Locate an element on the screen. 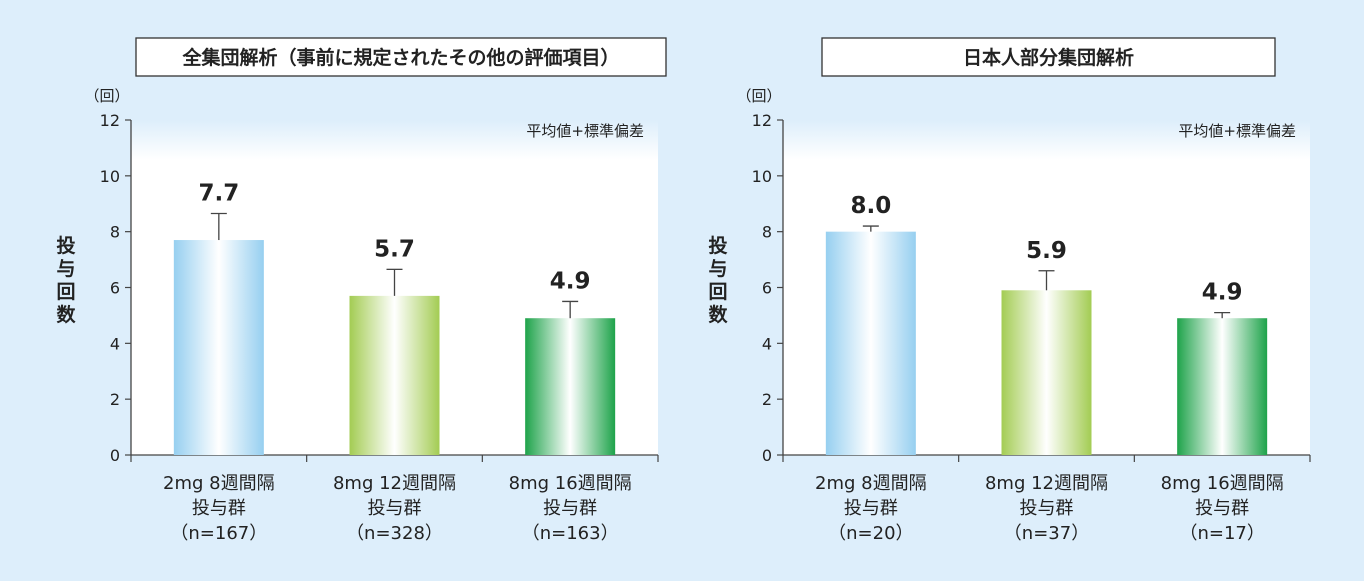 This screenshot has height=581, width=1364. x-tick-label: （n=163） is located at coordinates (570, 533).